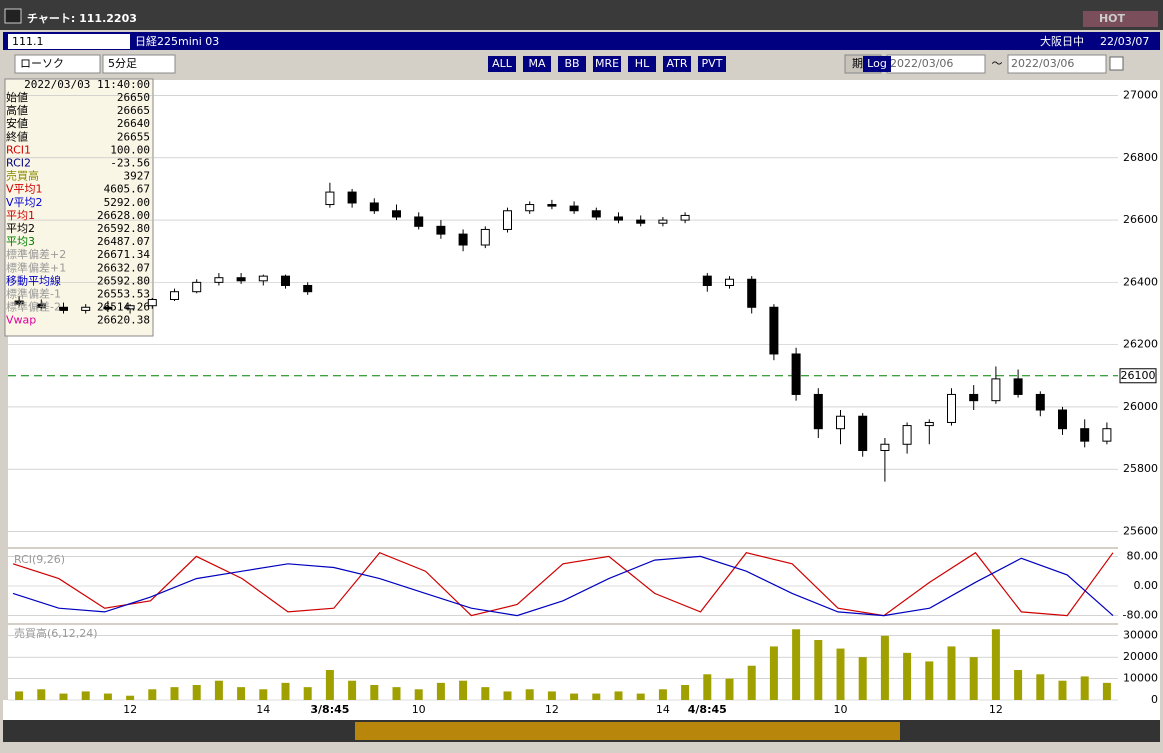 This screenshot has width=1163, height=753. I want to click on interval-combo, so click(139, 64).